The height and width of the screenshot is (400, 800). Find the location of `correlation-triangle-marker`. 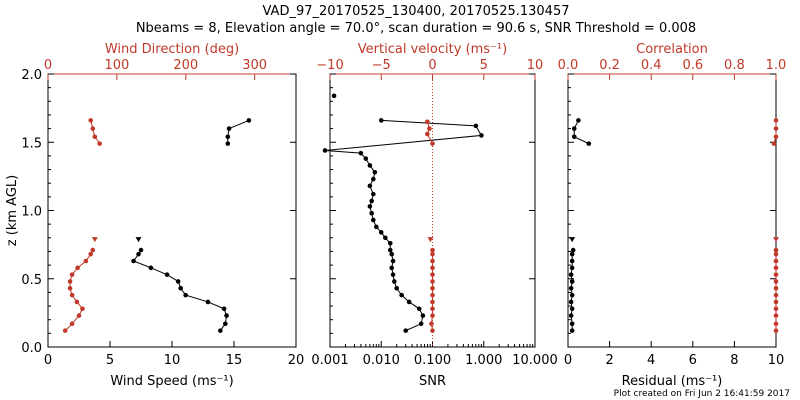

correlation-triangle-marker is located at coordinates (776, 240).